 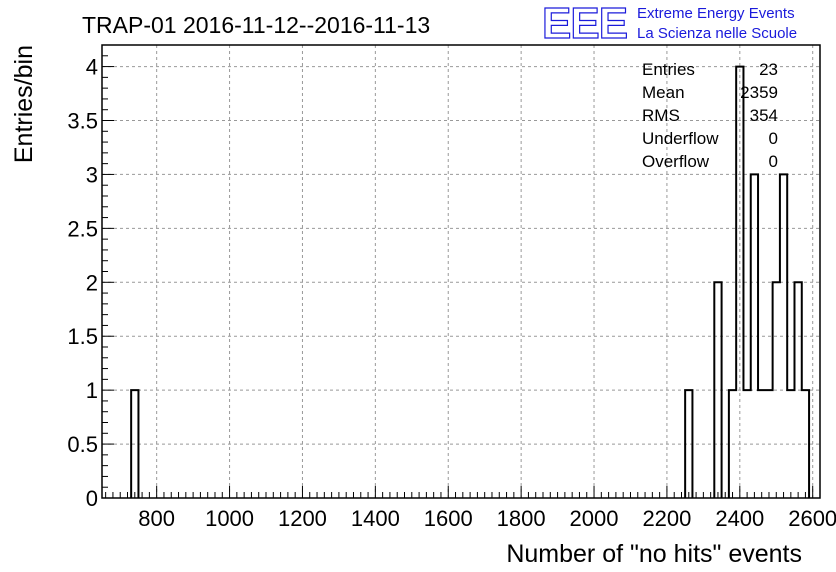 I want to click on stats-value: 23, so click(x=768, y=69).